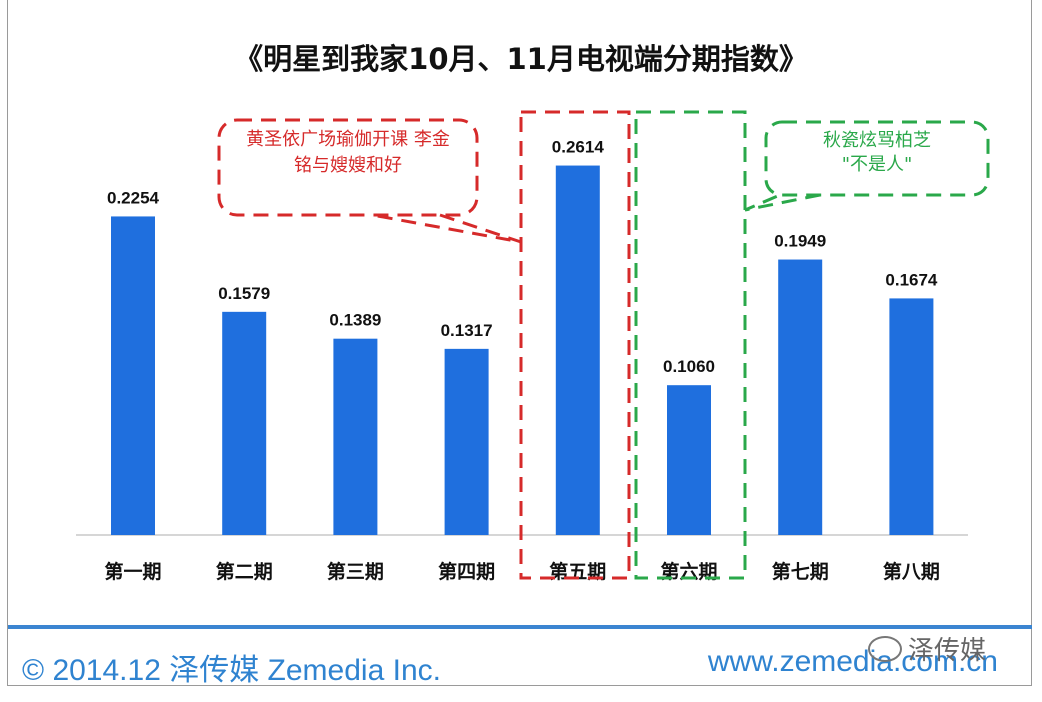 The width and height of the screenshot is (1042, 702). Describe the element at coordinates (348, 139) in the screenshot. I see `callout-text-episode-5-line-1: 黄圣依广场瑜伽开课 李金` at that location.